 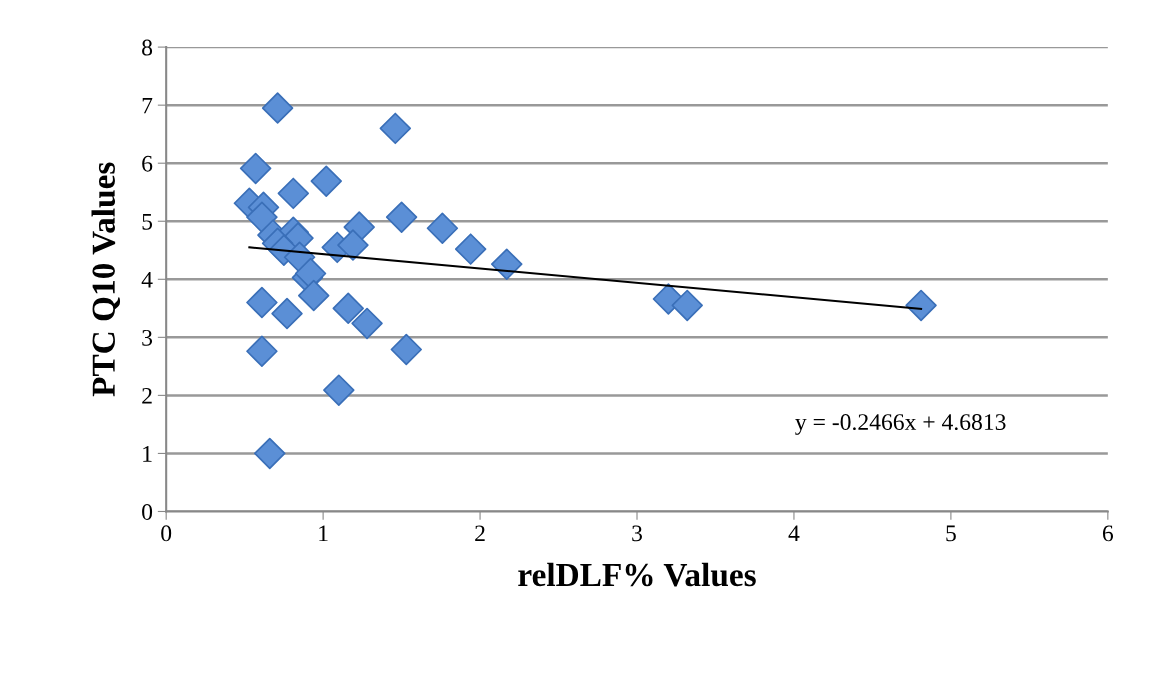 I want to click on x-tick-label: 2, so click(x=480, y=533).